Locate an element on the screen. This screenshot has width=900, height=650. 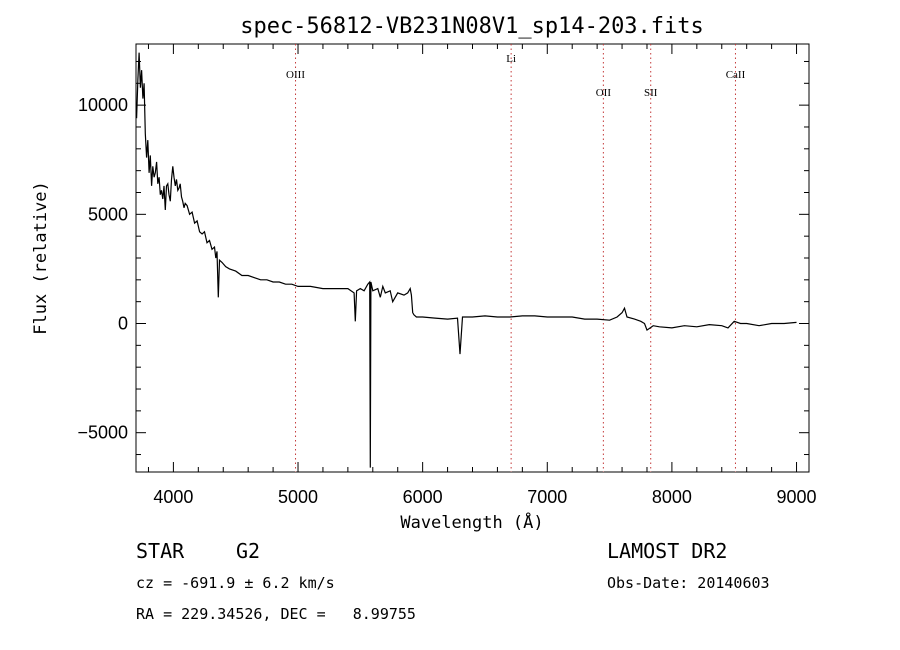
y-tick-label: 5000 is located at coordinates (108, 214).